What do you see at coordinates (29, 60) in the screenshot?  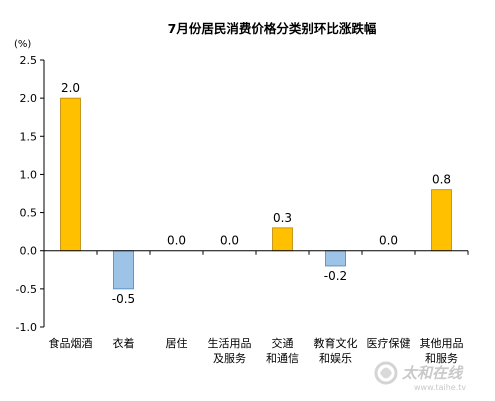 I see `y-tick-label: 2.5` at bounding box center [29, 60].